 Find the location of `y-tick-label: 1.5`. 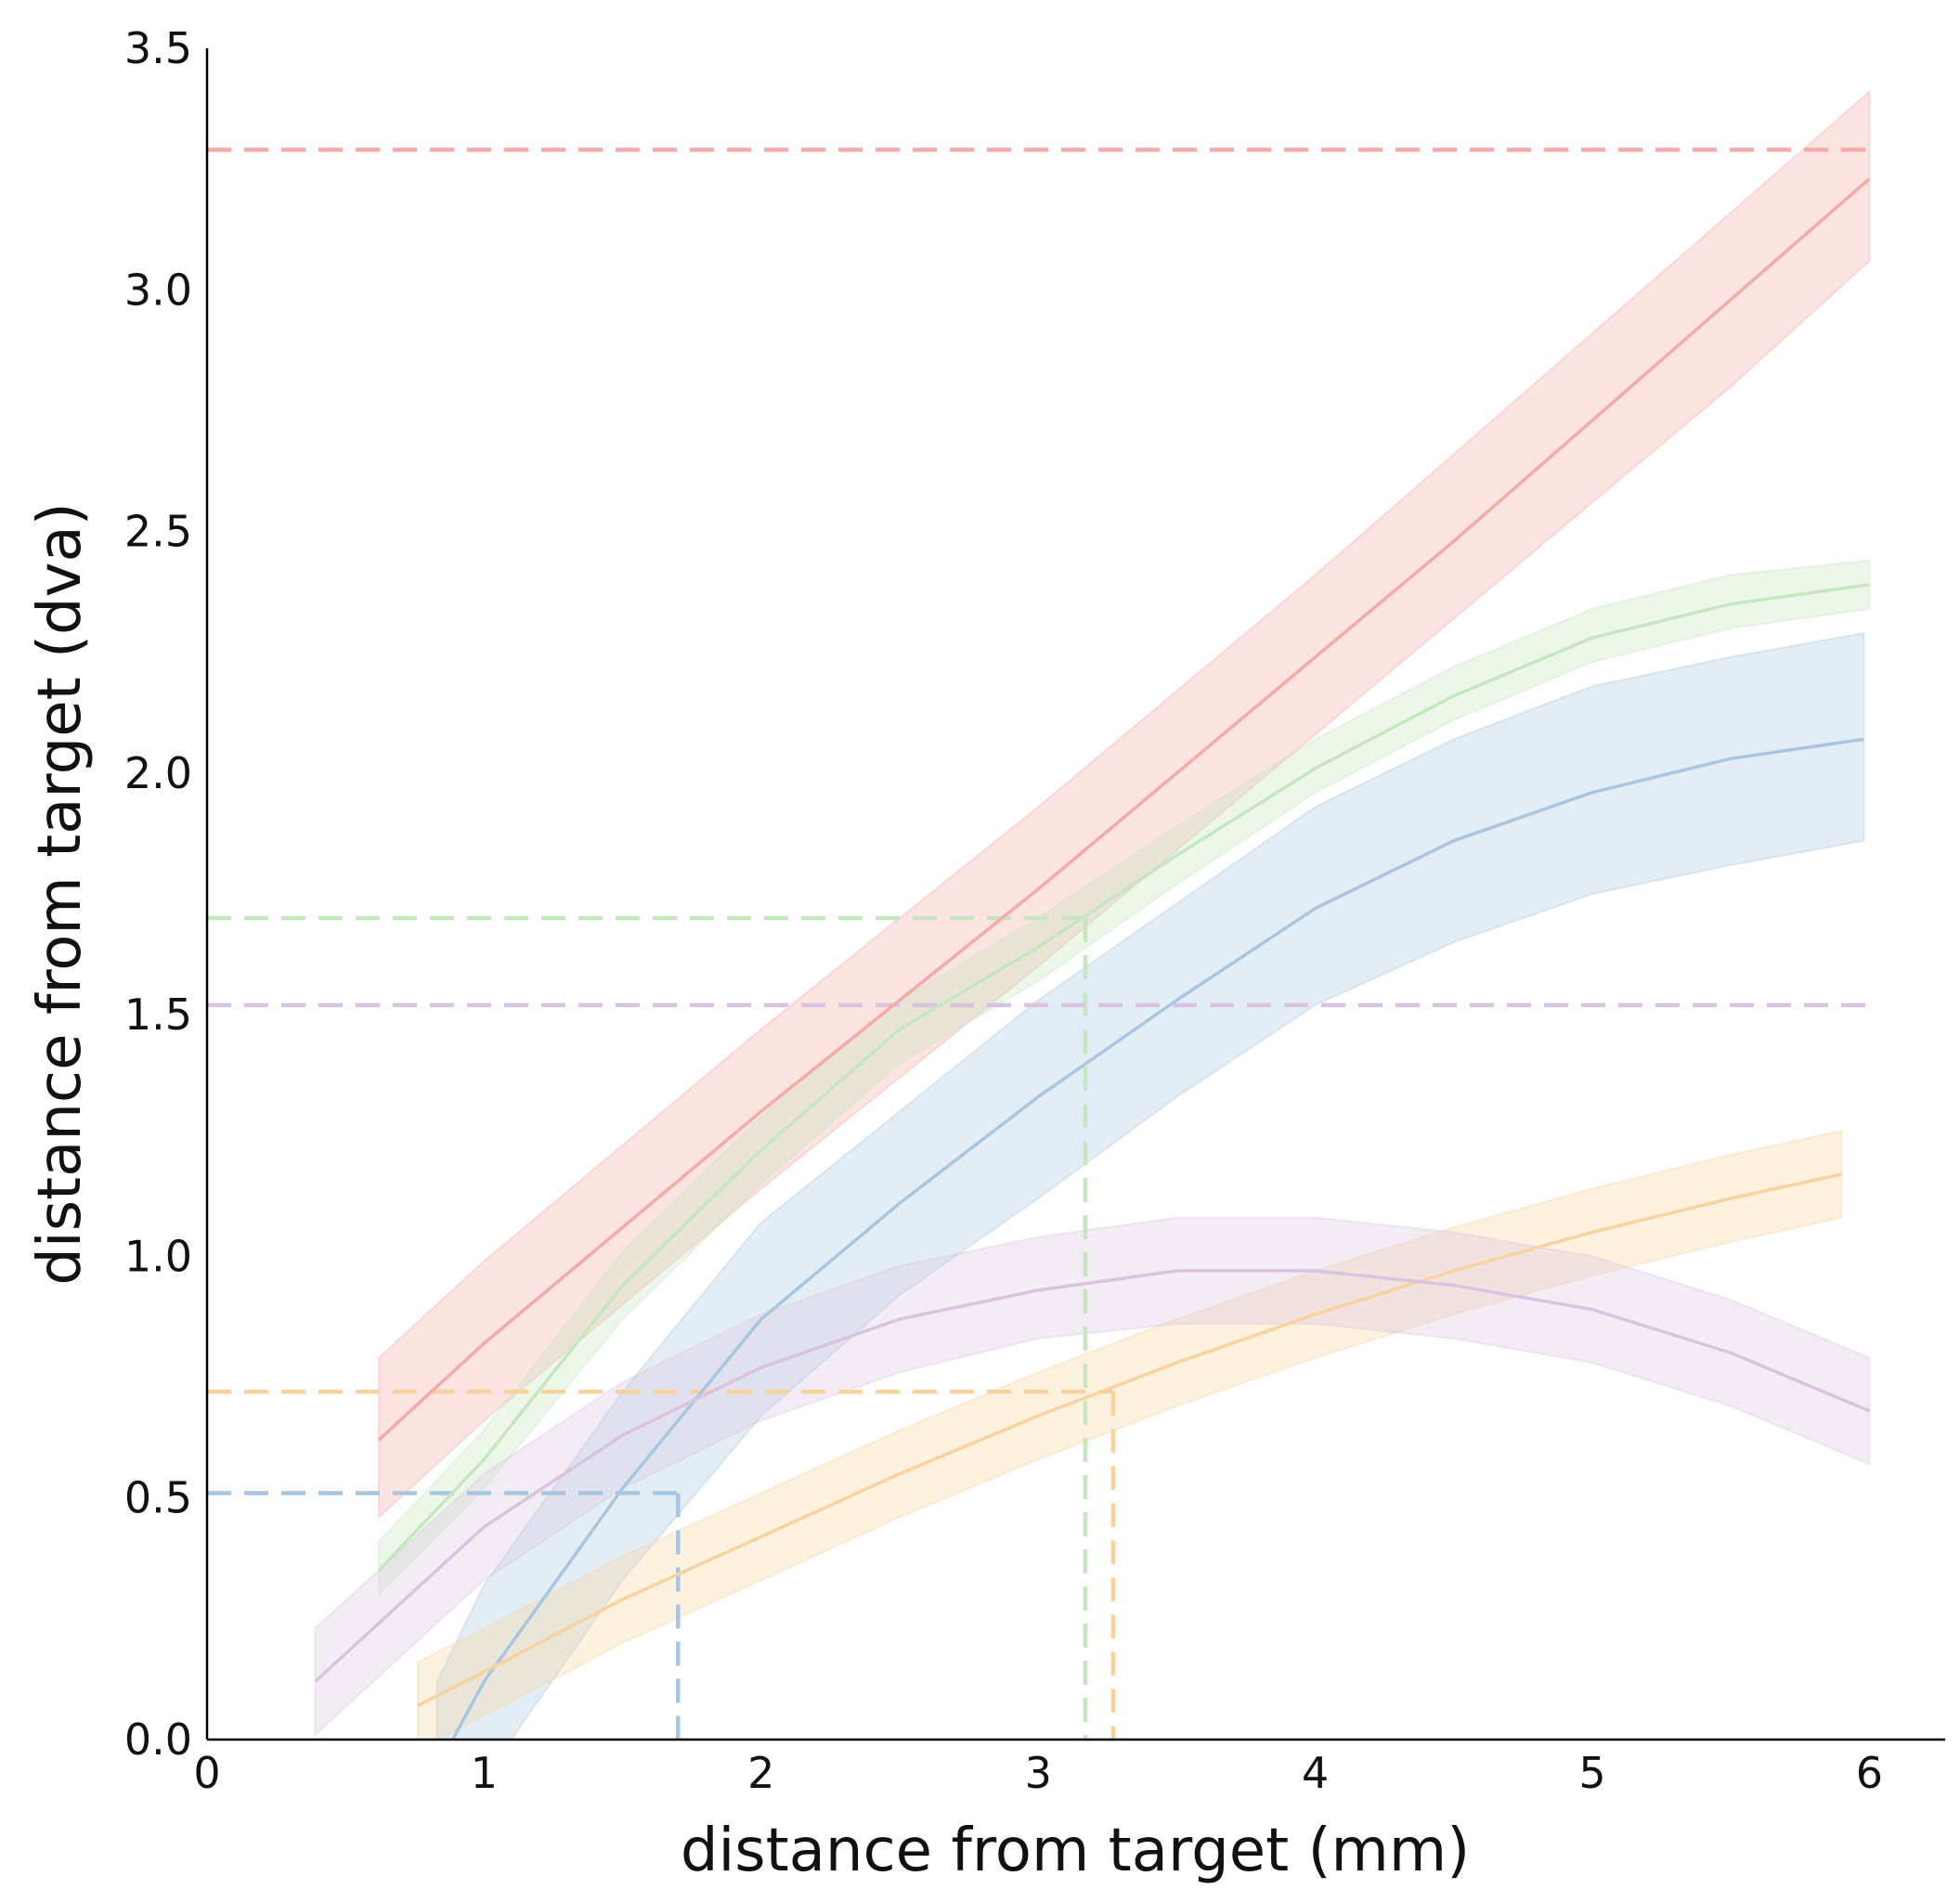

y-tick-label: 1.5 is located at coordinates (158, 1015).